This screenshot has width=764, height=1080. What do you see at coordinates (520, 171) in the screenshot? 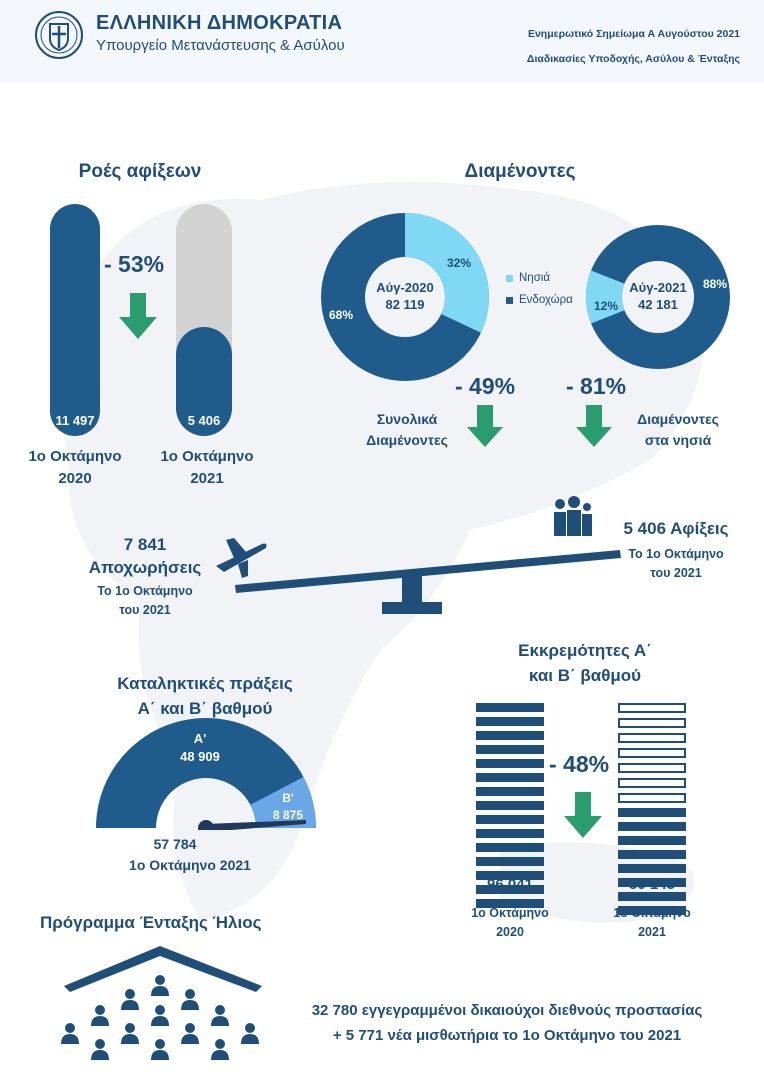
I see `residents-title: Διαμένοντες` at bounding box center [520, 171].